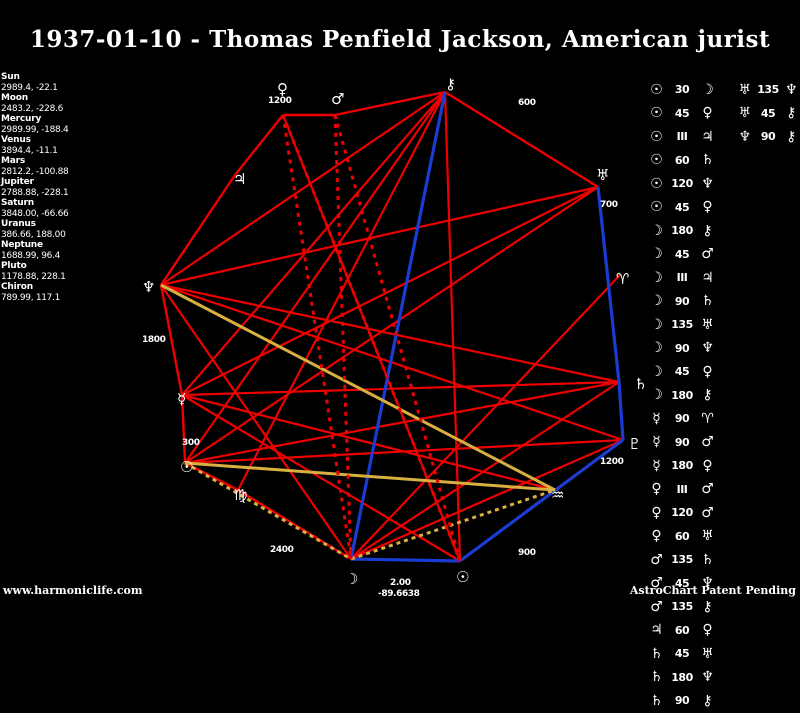  Describe the element at coordinates (609, 205) in the screenshot. I see `degree-label: 700` at that location.